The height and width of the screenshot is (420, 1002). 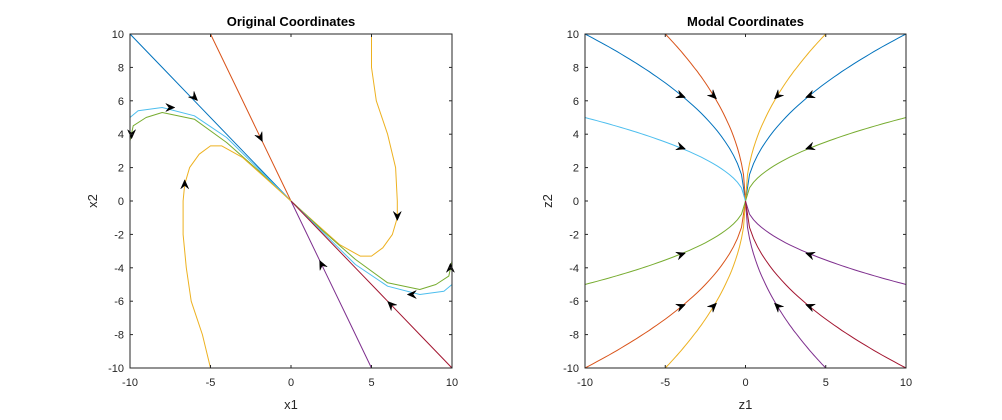 I want to click on y-axis-label-modal: z2, so click(x=547, y=201).